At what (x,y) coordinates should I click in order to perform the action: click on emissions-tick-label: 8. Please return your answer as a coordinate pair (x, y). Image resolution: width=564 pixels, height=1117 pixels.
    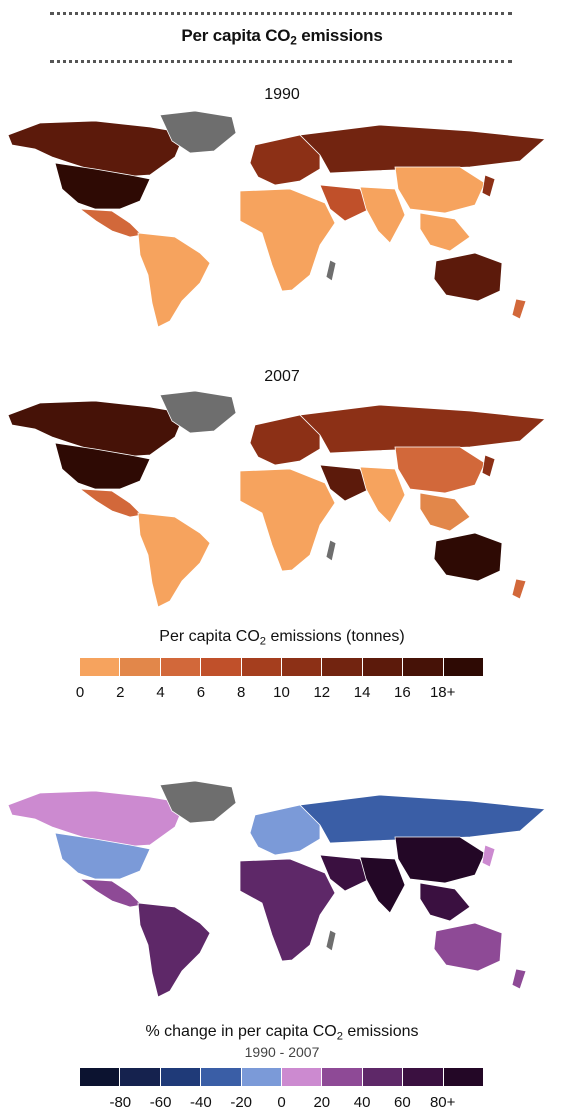
    Looking at the image, I should click on (241, 692).